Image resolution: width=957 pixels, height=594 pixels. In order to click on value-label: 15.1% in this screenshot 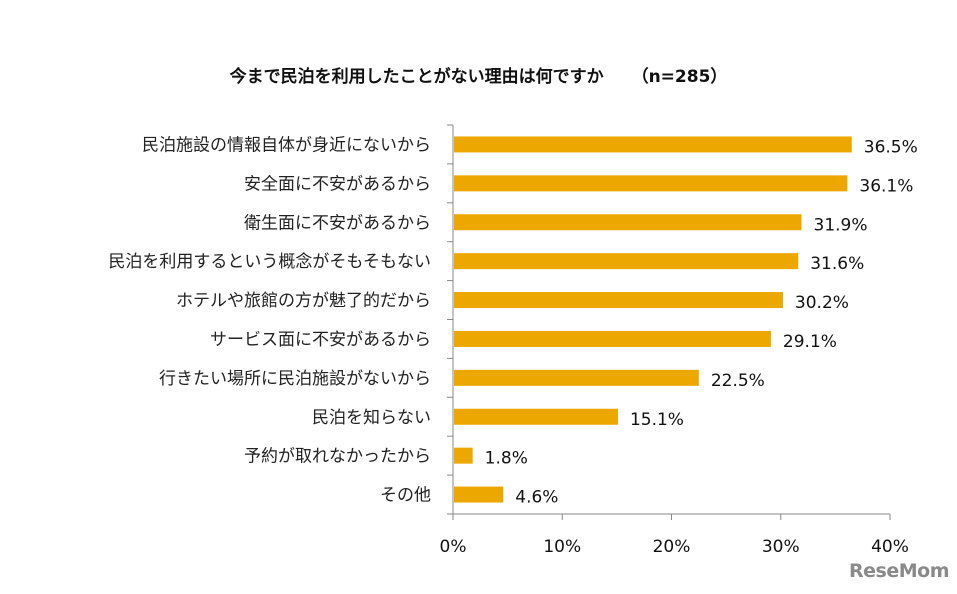, I will do `click(657, 420)`.